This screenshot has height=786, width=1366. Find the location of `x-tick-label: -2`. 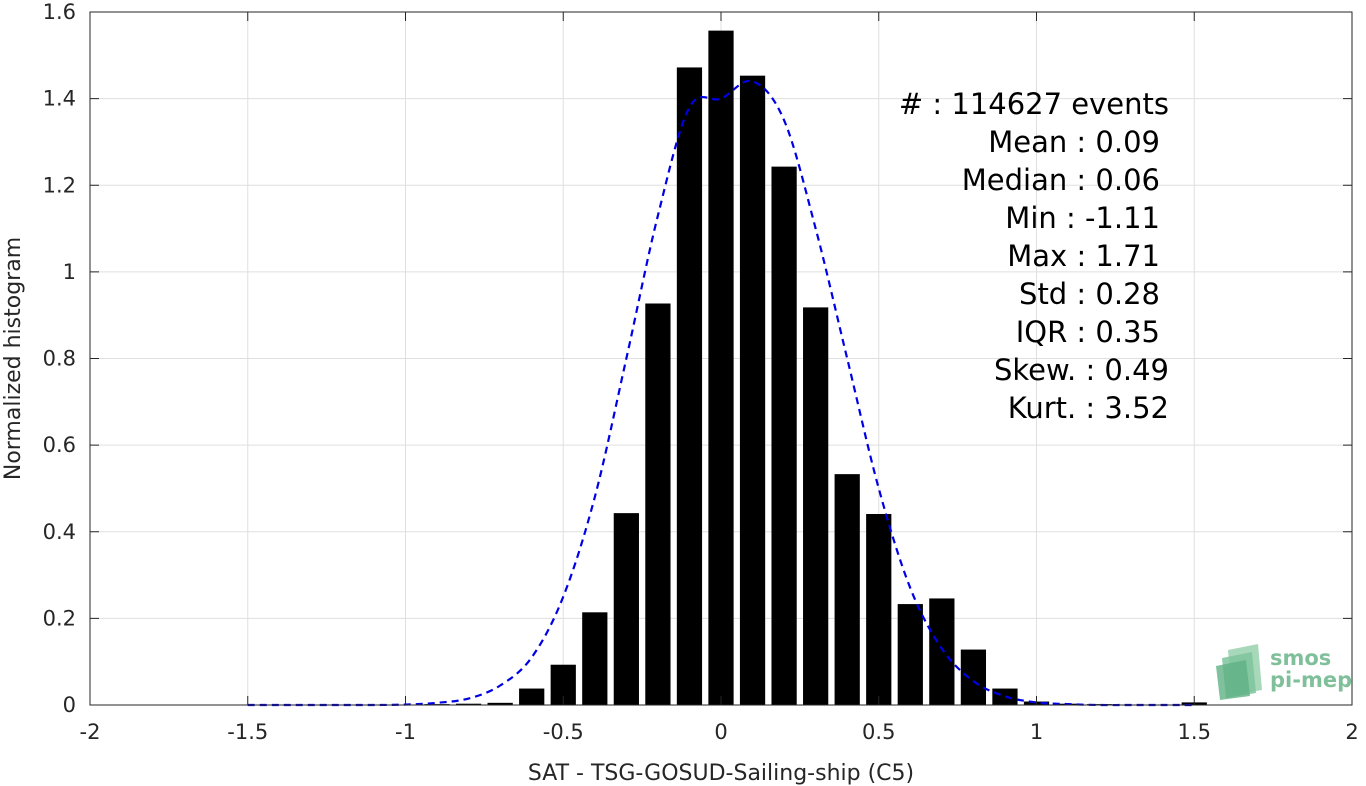

x-tick-label: -2 is located at coordinates (90, 732).